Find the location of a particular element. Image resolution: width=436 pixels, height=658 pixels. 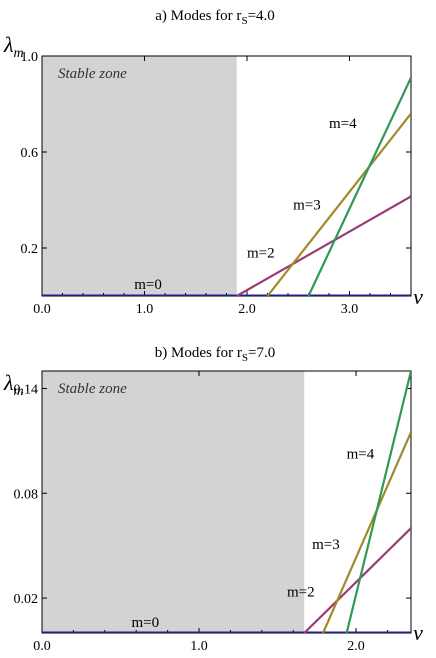

y-tick-label: 0.2 is located at coordinates (30, 249).